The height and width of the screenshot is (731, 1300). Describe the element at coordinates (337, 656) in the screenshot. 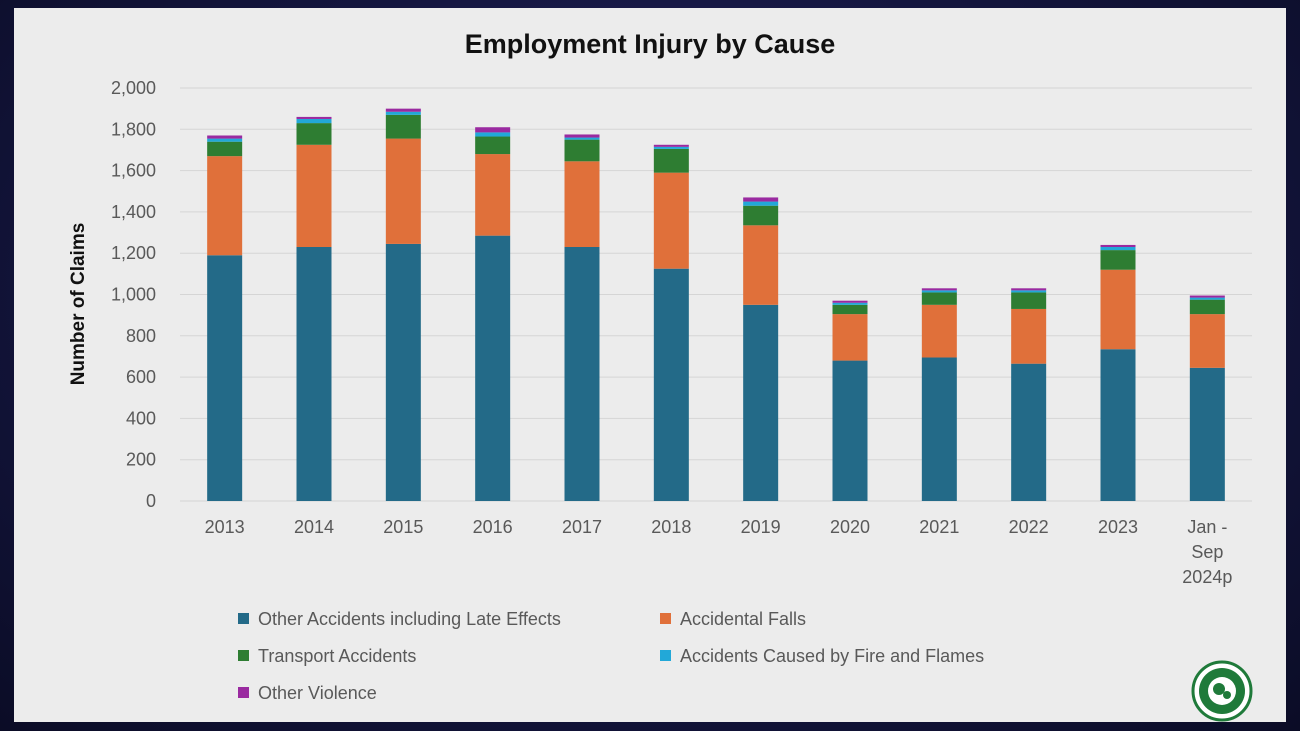

I see `legend-label: Transport Accidents` at that location.